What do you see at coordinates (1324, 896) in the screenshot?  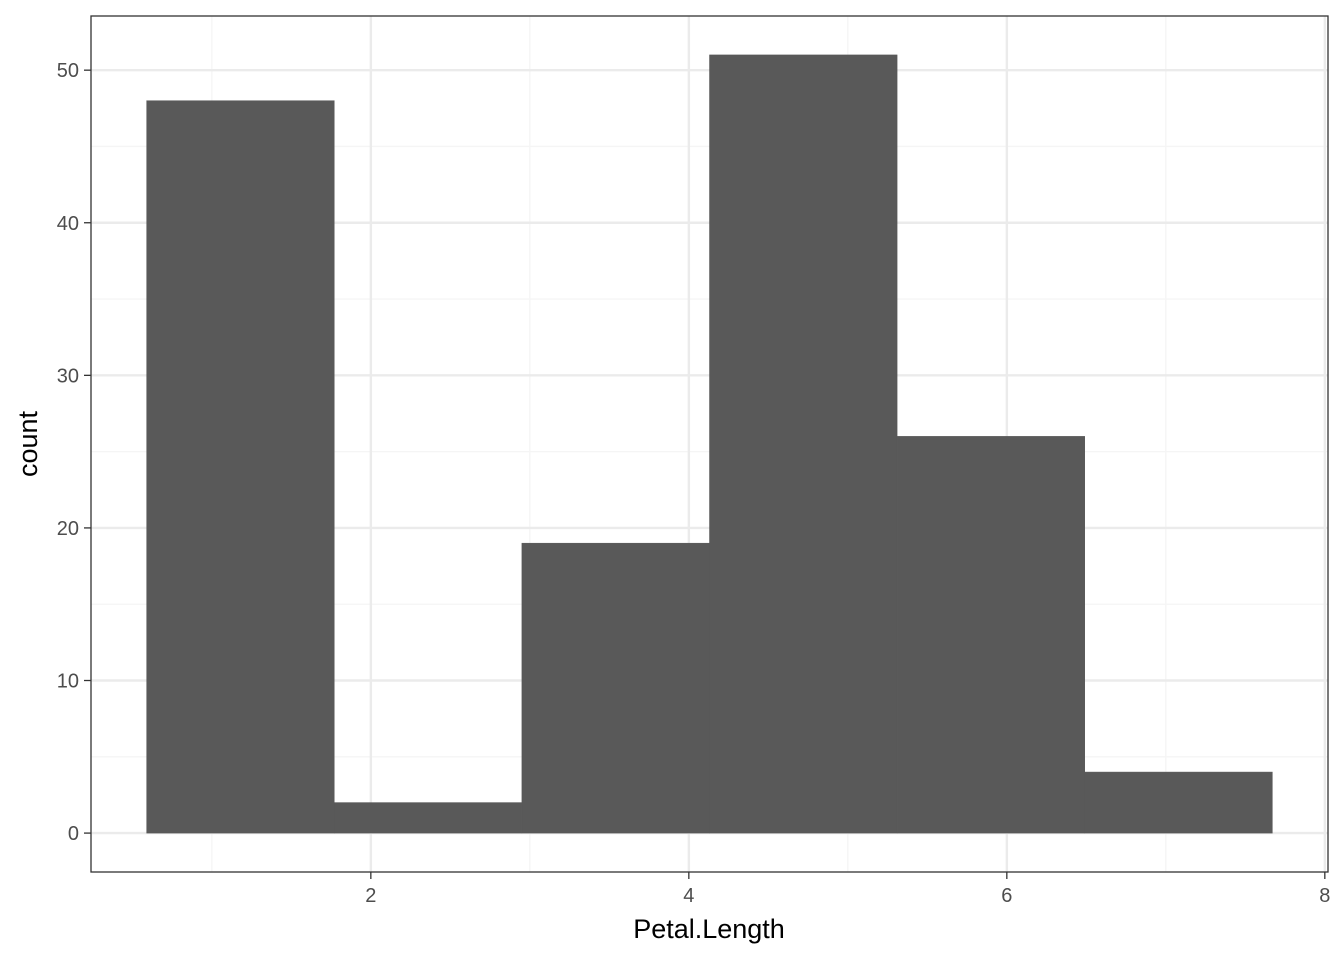 I see `x-tick-label: 8` at bounding box center [1324, 896].